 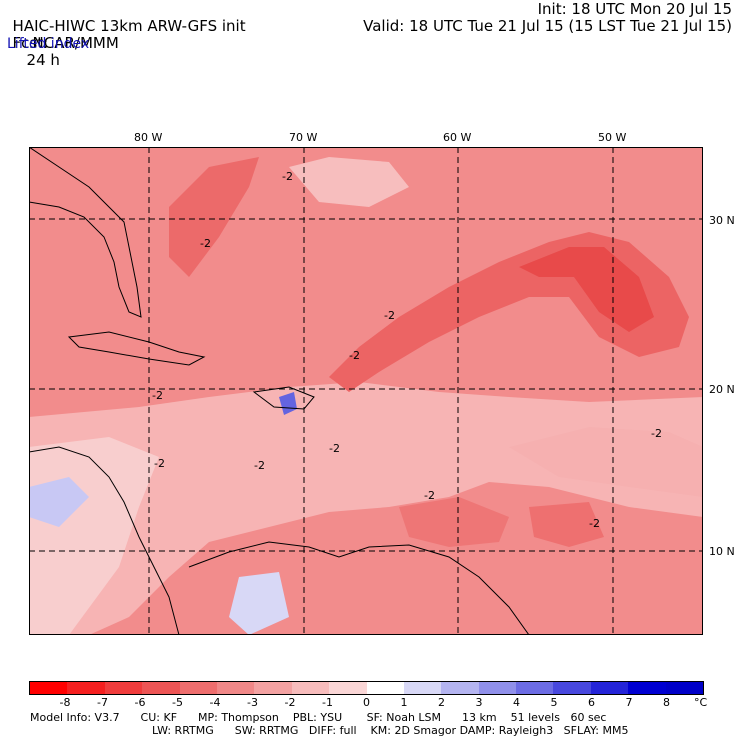 What do you see at coordinates (516, 702) in the screenshot?
I see `legend-tick-label: 4` at bounding box center [516, 702].